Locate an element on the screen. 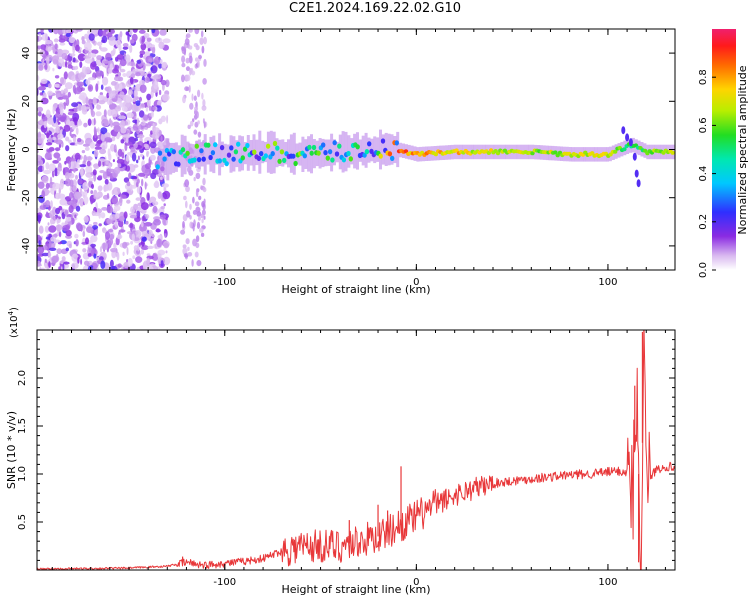 The image size is (750, 600). snr-multiplier-close: ) is located at coordinates (14, 309).